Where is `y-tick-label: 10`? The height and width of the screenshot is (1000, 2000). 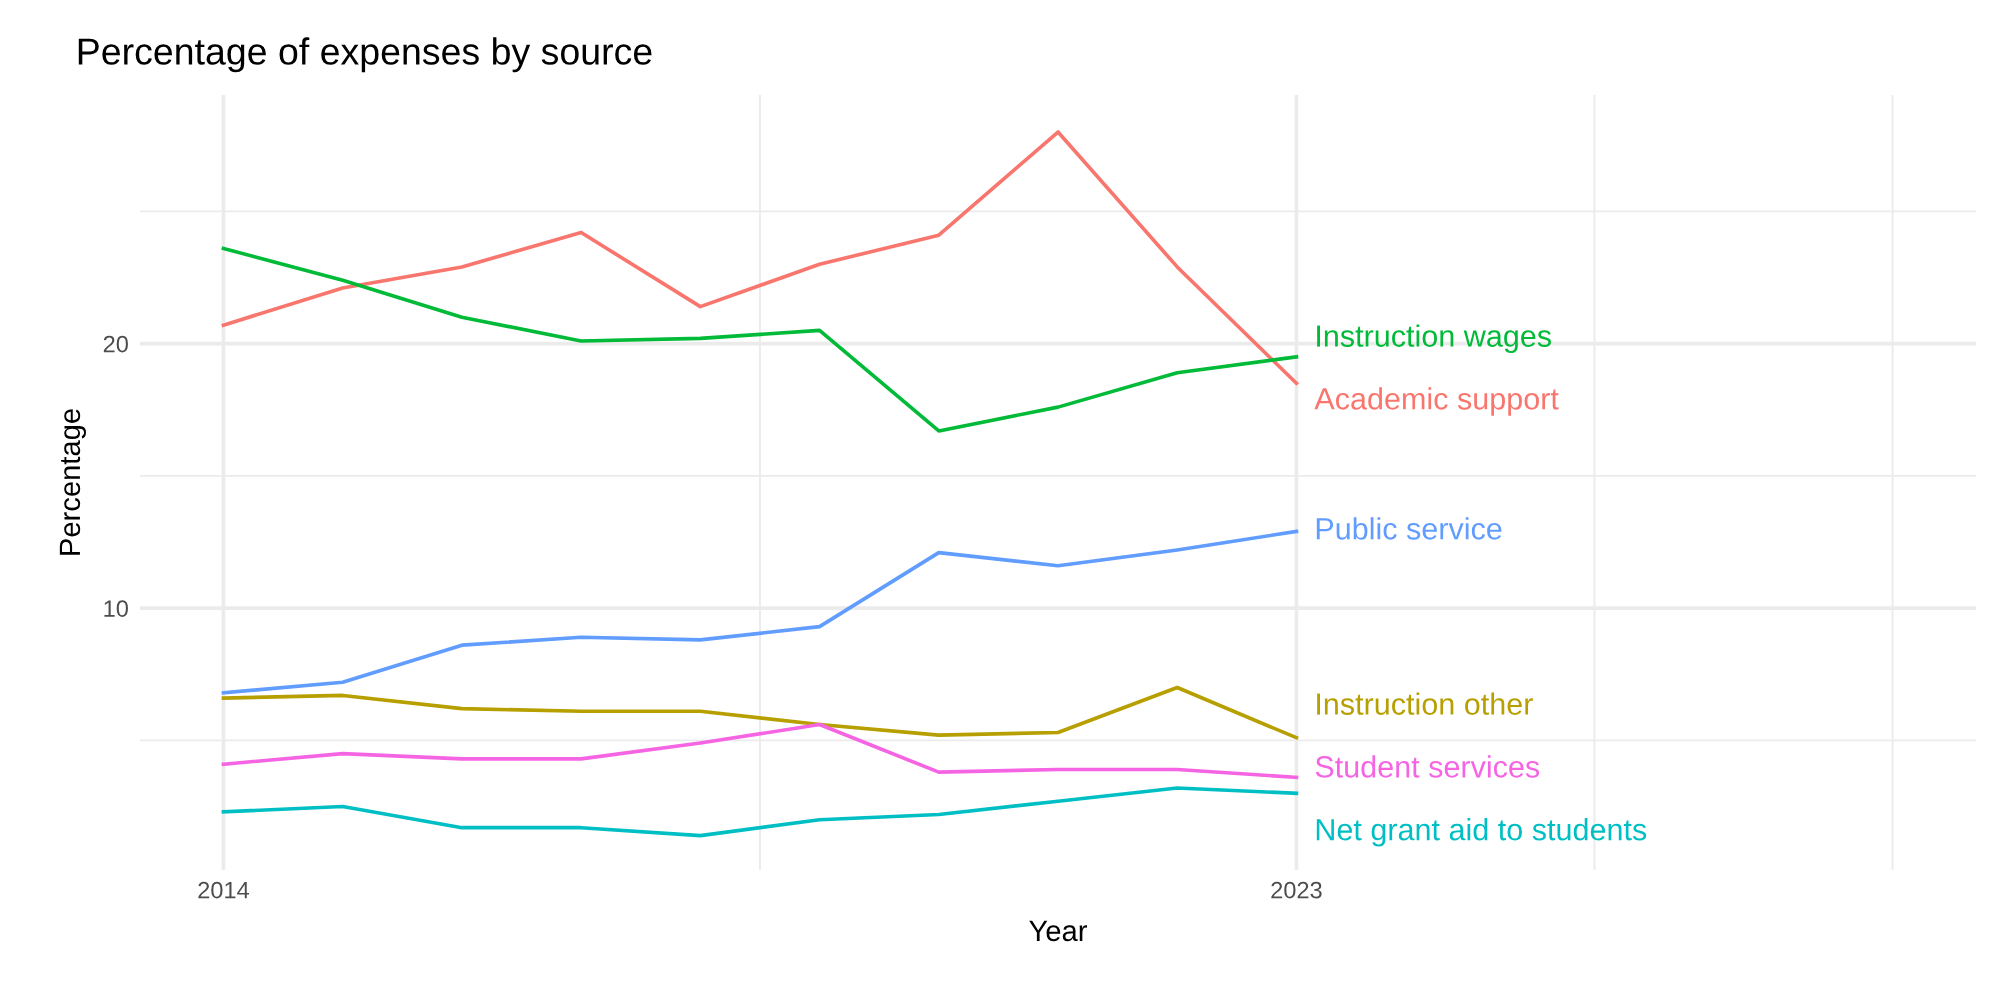 y-tick-label: 10 is located at coordinates (116, 608).